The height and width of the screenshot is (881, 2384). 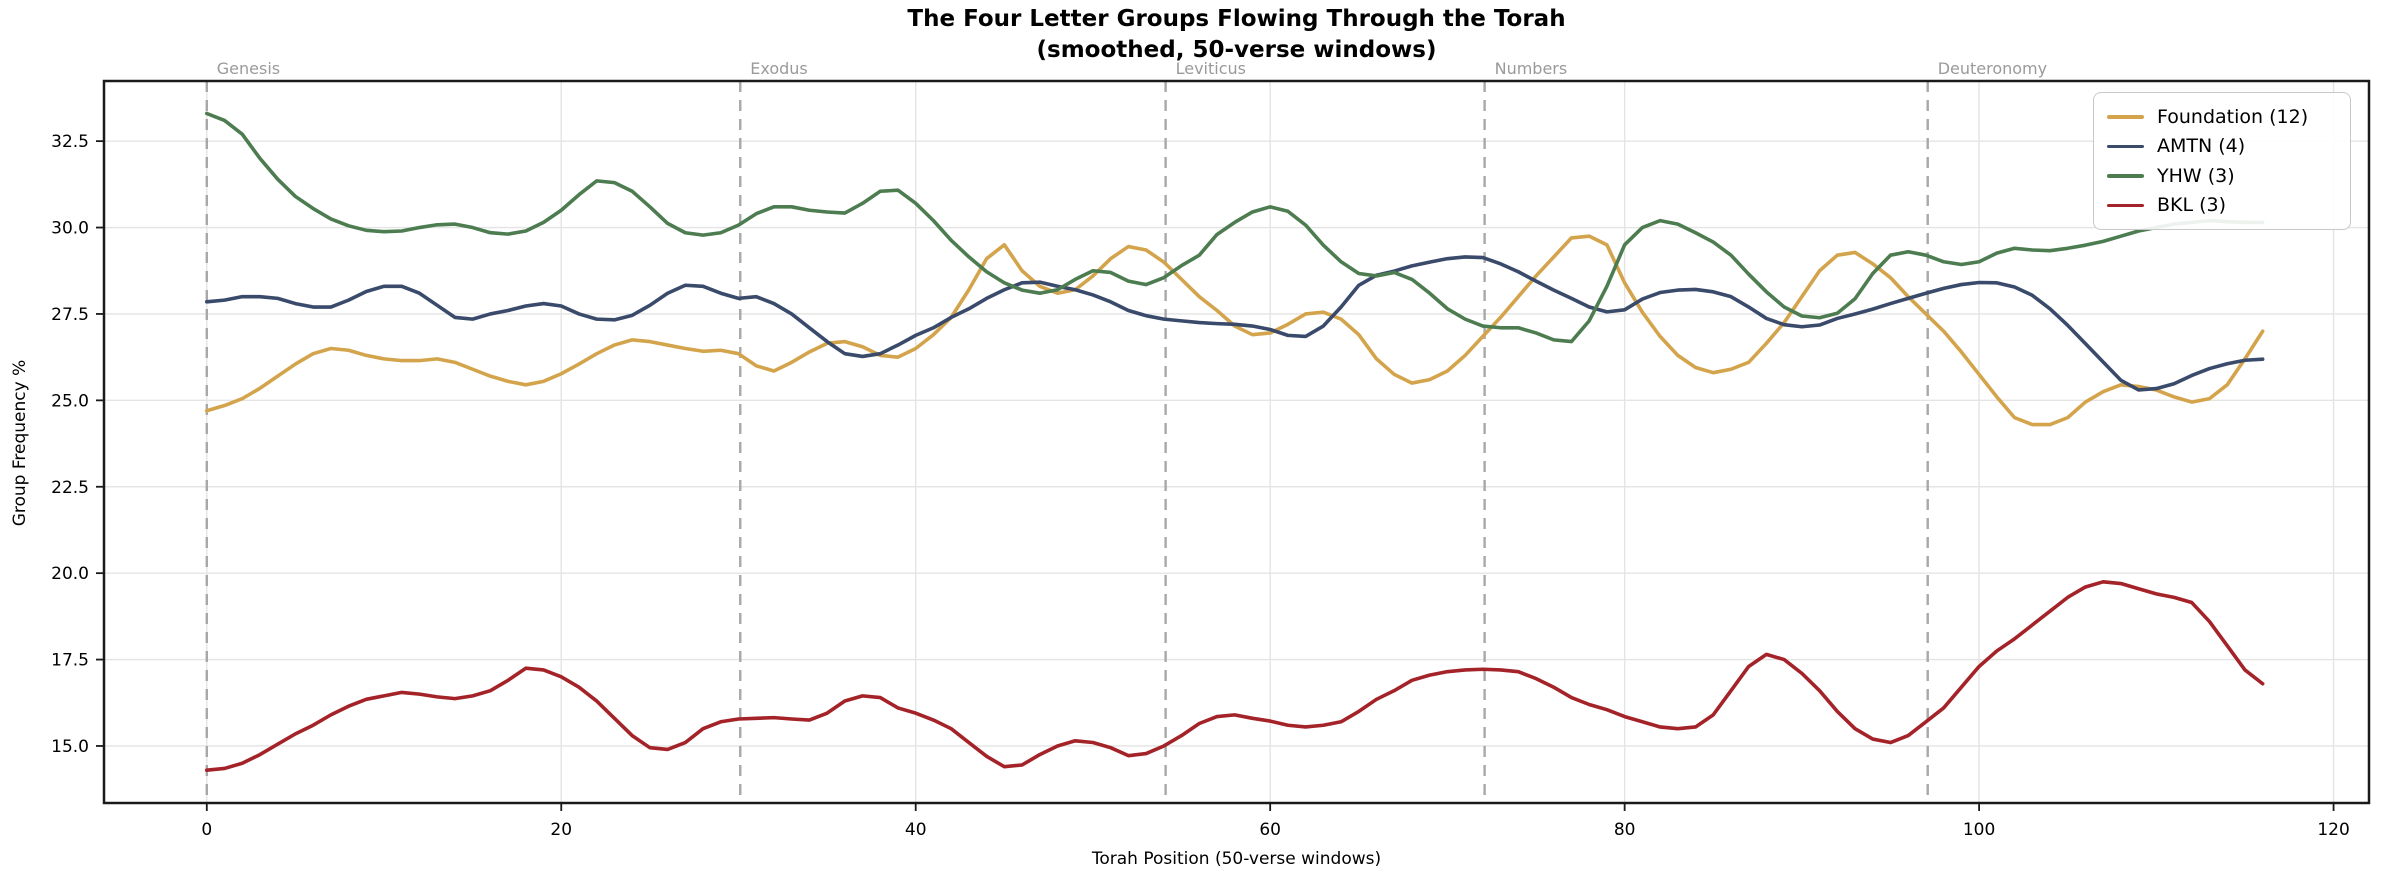 What do you see at coordinates (1234, 323) in the screenshot?
I see `series-line-amtn` at bounding box center [1234, 323].